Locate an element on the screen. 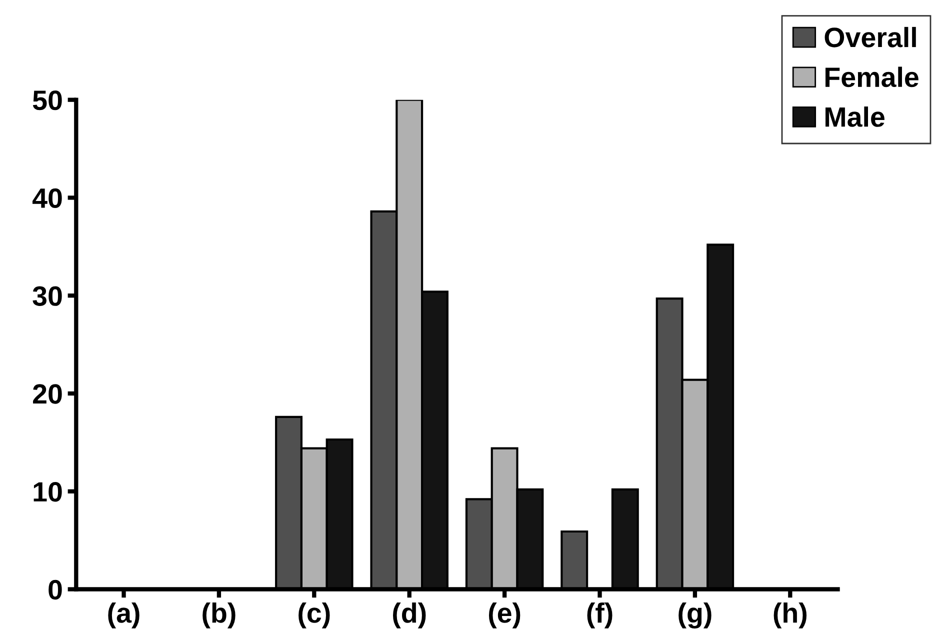 The image size is (952, 644). y-tick-label: 40 is located at coordinates (47, 198).